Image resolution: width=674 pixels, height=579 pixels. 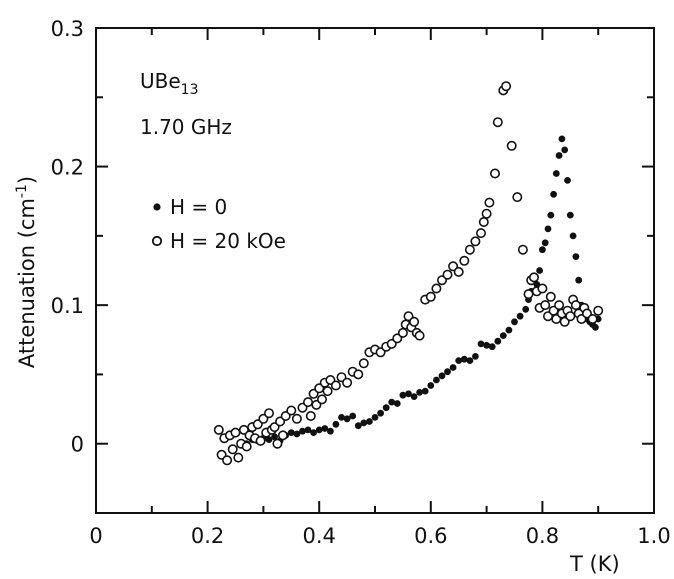 I want to click on compound-subscript: 13, so click(x=190, y=90).